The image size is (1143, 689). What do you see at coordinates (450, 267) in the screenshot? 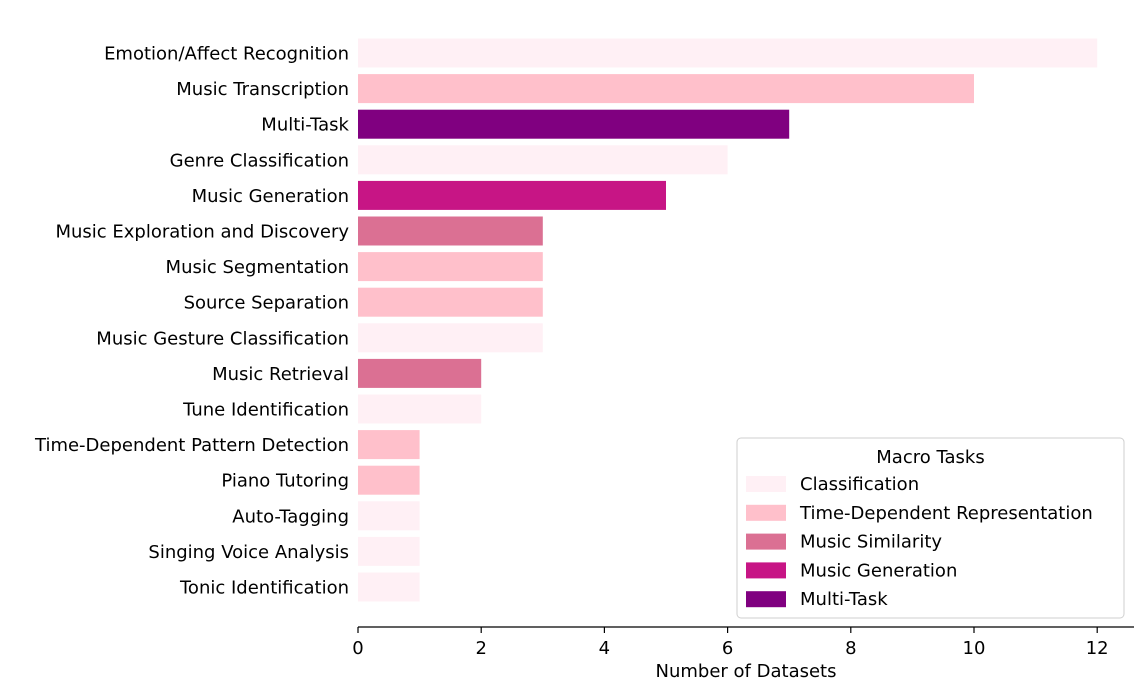
I see `bar-music-segmentation` at bounding box center [450, 267].